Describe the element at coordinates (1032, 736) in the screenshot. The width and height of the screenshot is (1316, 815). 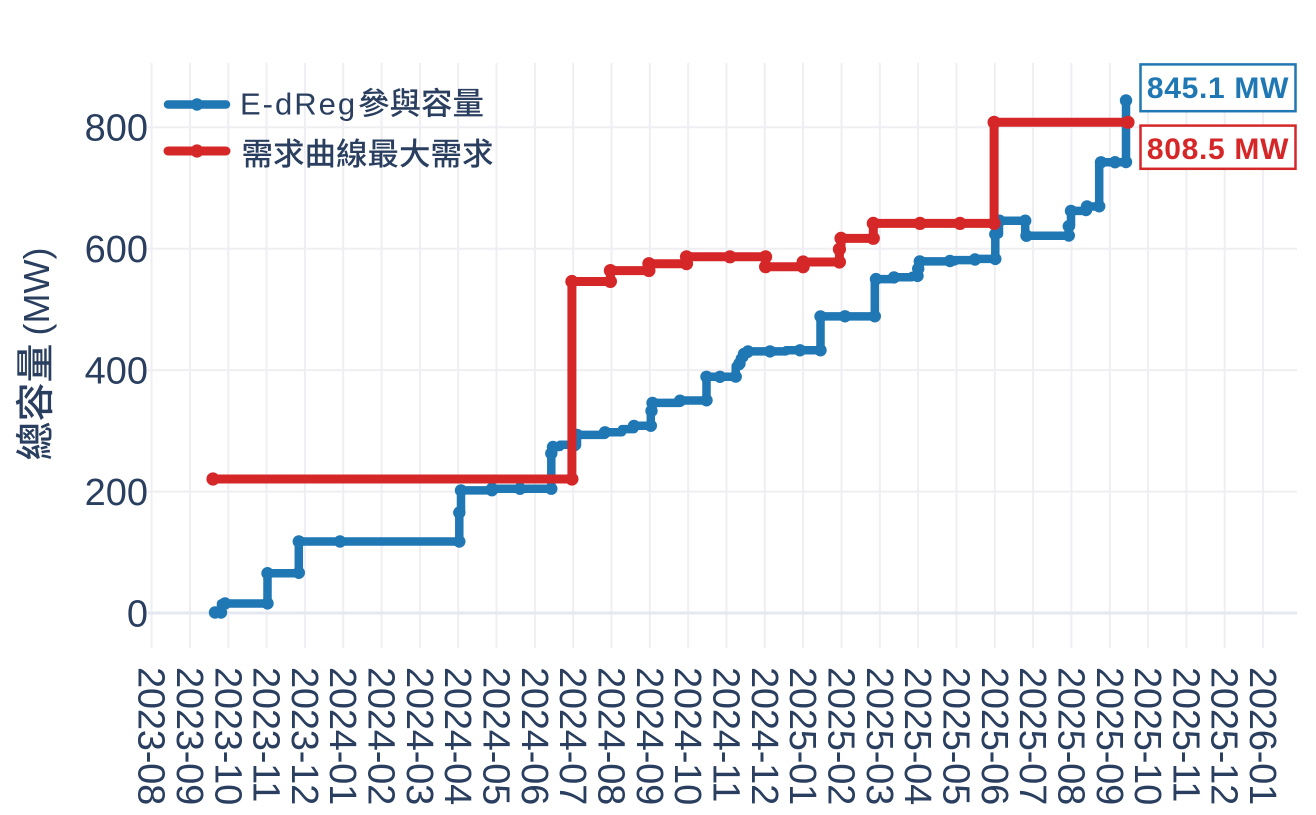
I see `svg-text: 2025-07` at that location.